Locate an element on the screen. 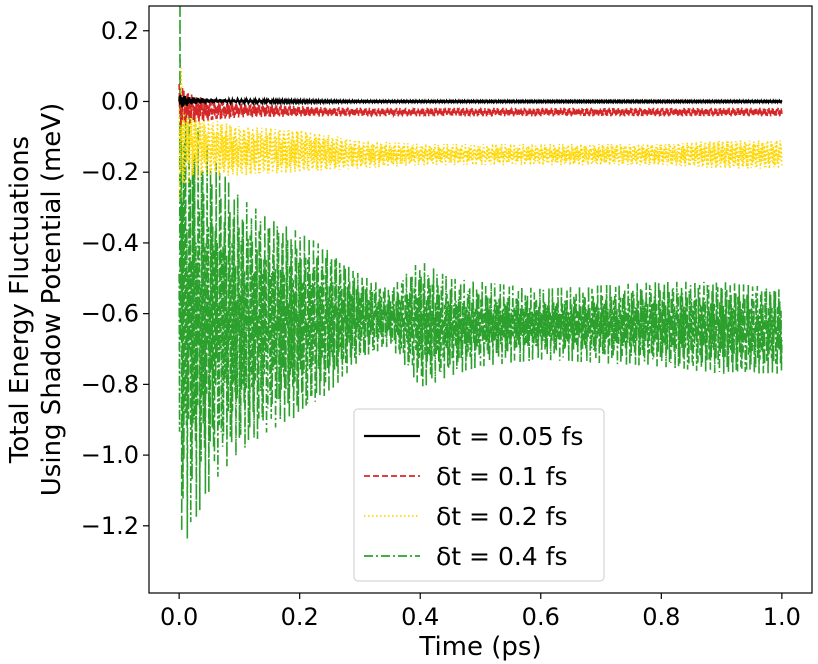 Image resolution: width=818 pixels, height=664 pixels. y-tick-label: −1.2 is located at coordinates (110, 526).